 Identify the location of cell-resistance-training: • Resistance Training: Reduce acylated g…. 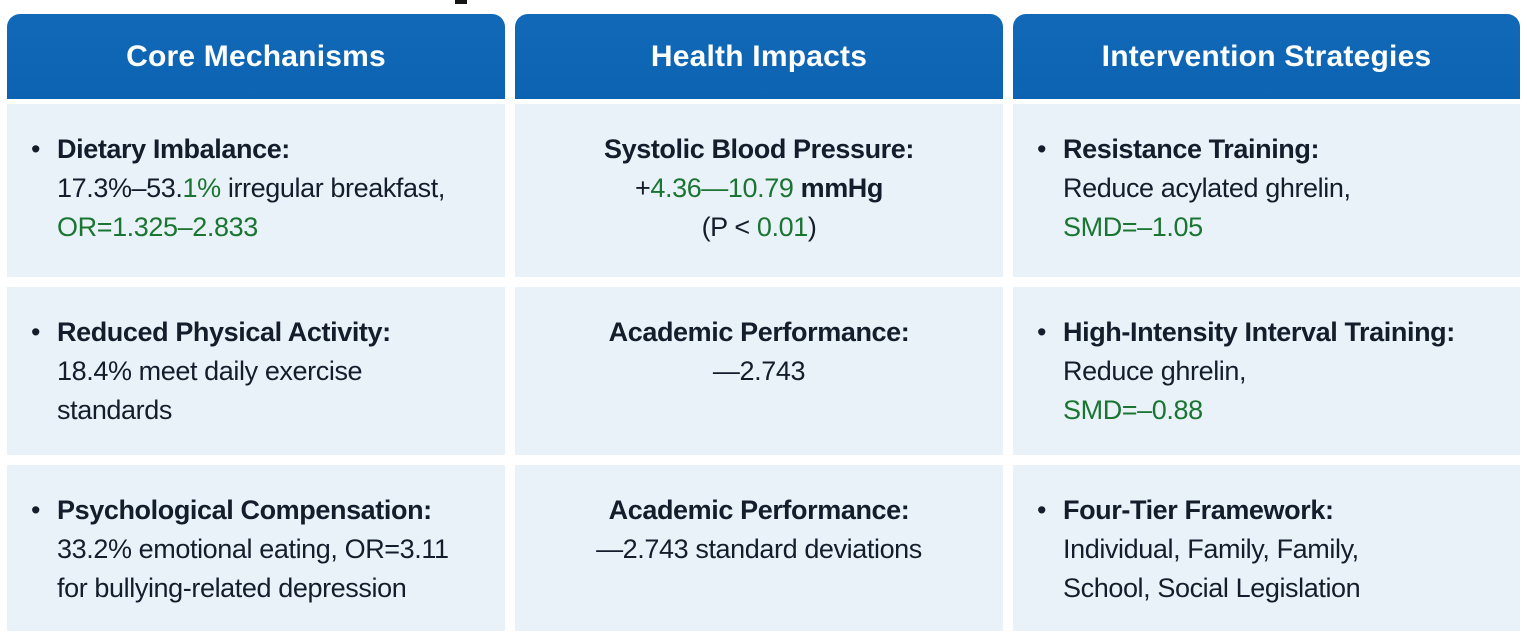
(1266, 190).